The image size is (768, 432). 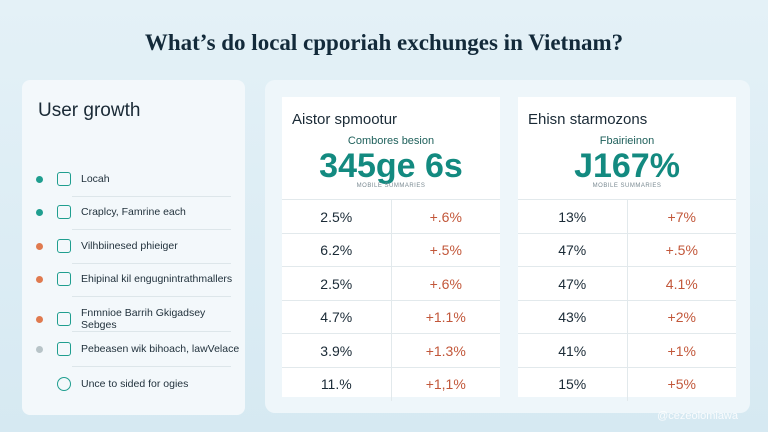 I want to click on table-row: 3.9% +1.3%, so click(x=391, y=350).